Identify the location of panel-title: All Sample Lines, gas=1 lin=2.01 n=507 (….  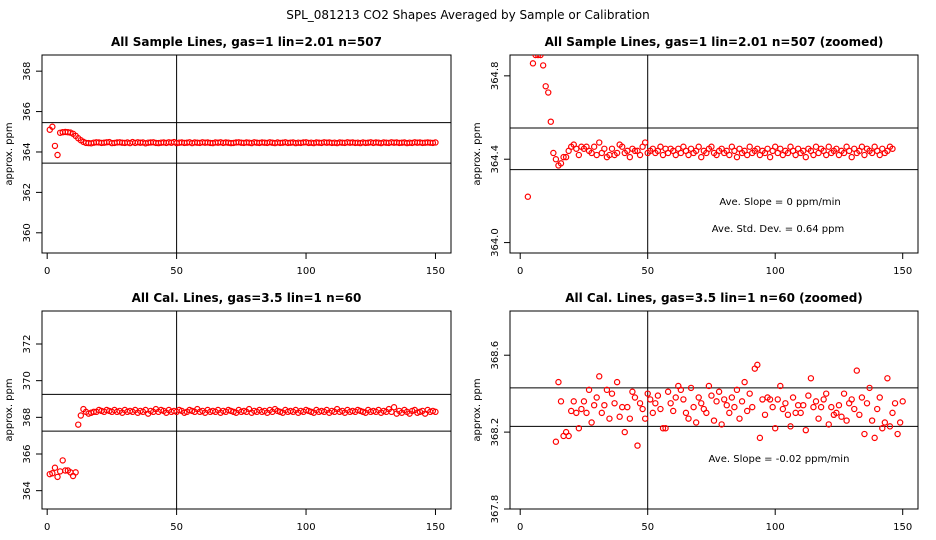
(714, 42).